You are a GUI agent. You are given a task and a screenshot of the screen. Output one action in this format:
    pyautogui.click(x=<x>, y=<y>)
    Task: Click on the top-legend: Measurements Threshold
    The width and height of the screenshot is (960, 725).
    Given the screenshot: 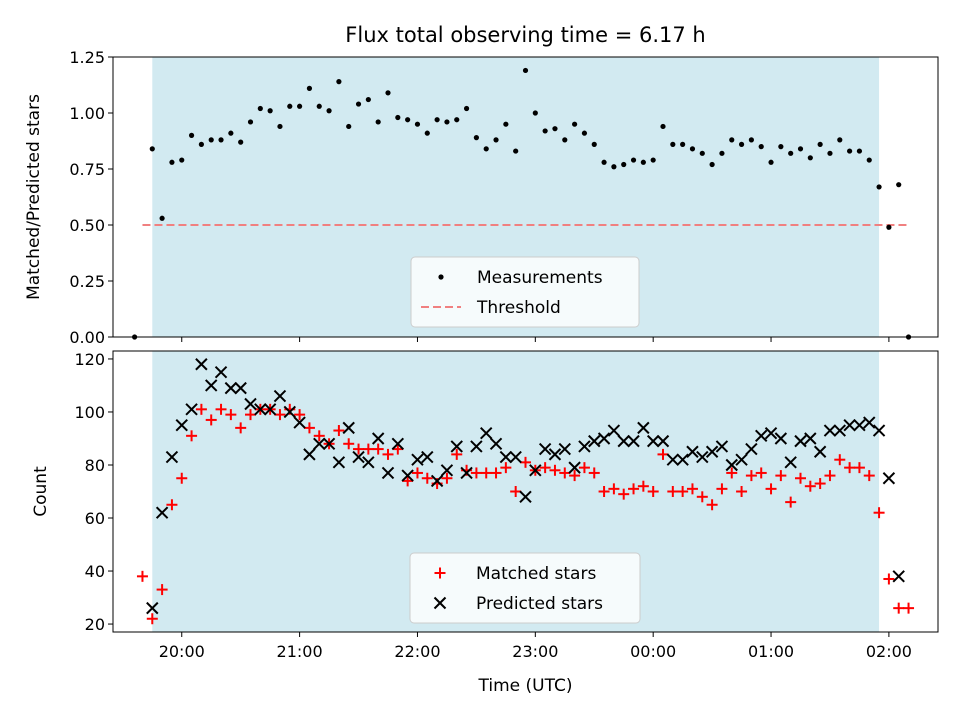 What is the action you would take?
    pyautogui.click(x=525, y=292)
    